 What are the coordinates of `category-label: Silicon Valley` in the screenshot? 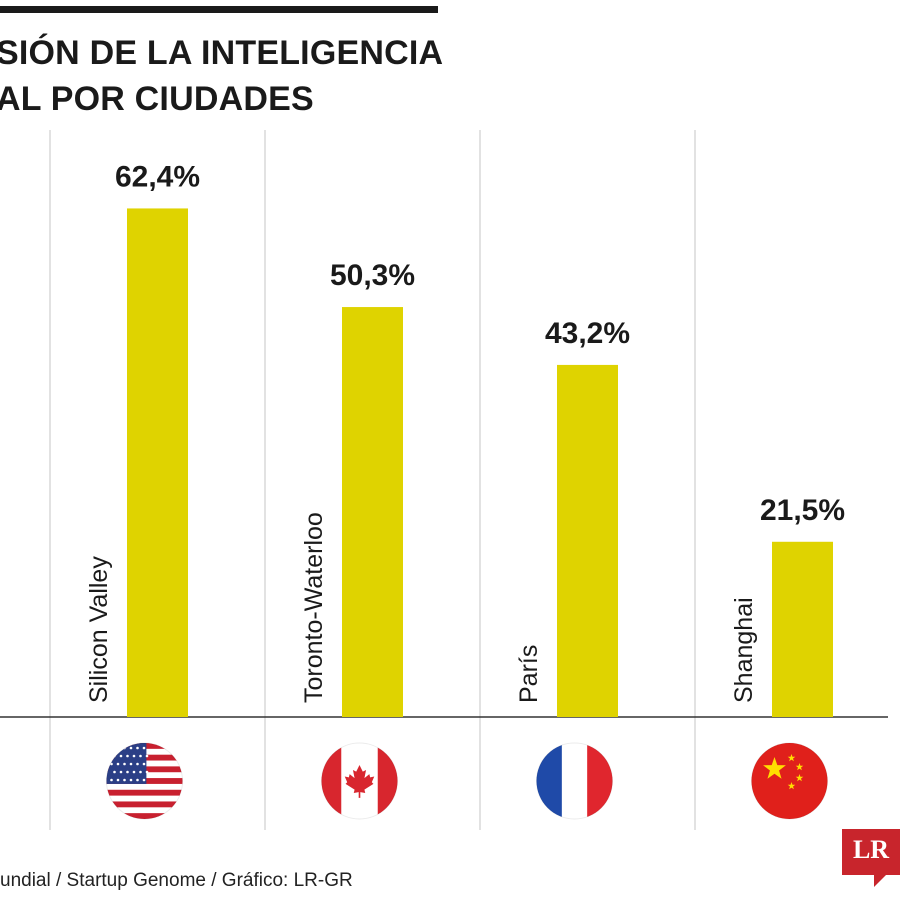 It's located at (99, 629).